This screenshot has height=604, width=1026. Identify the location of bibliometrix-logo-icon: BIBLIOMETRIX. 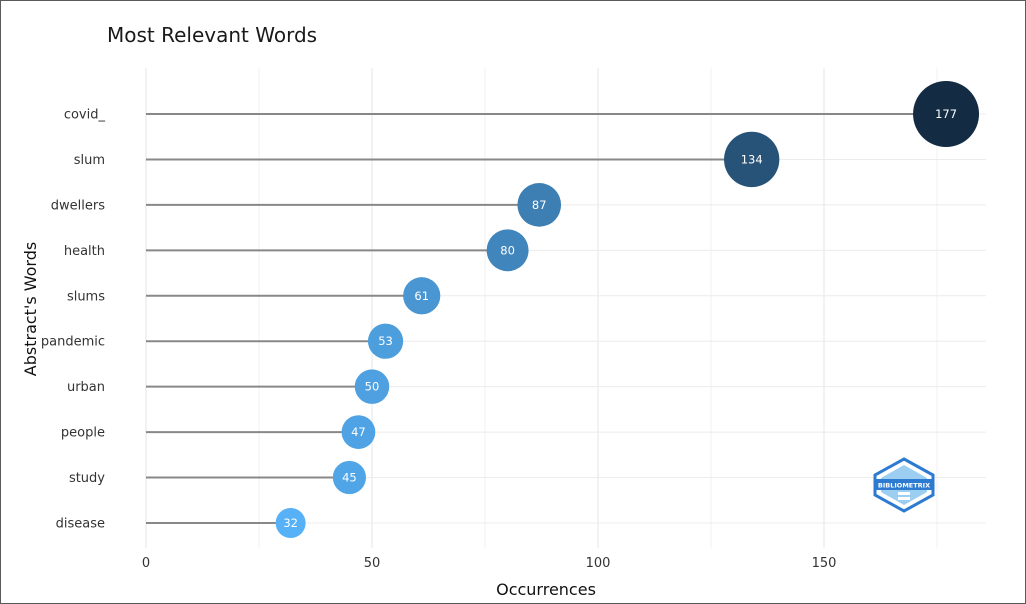
(904, 485).